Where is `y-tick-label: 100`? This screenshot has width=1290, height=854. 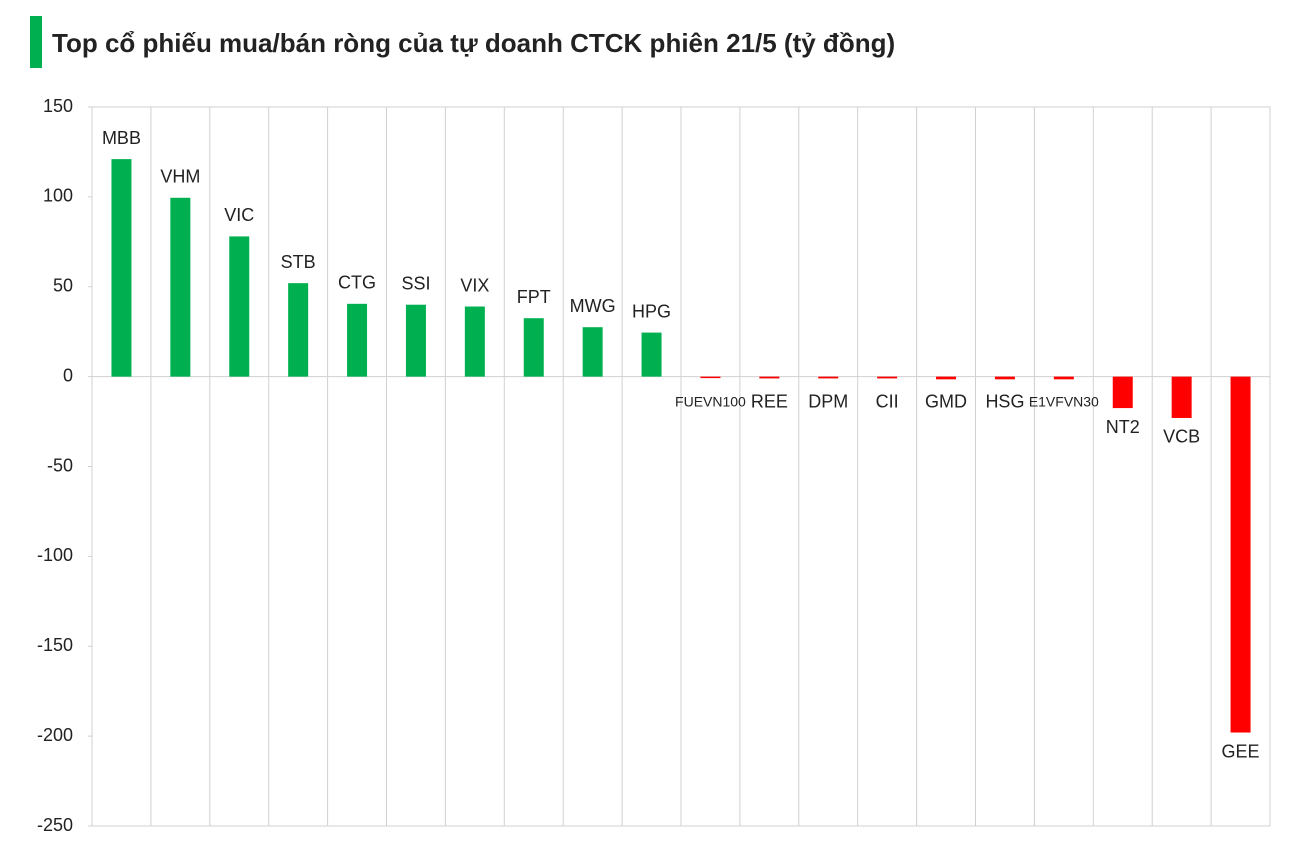
y-tick-label: 100 is located at coordinates (58, 196).